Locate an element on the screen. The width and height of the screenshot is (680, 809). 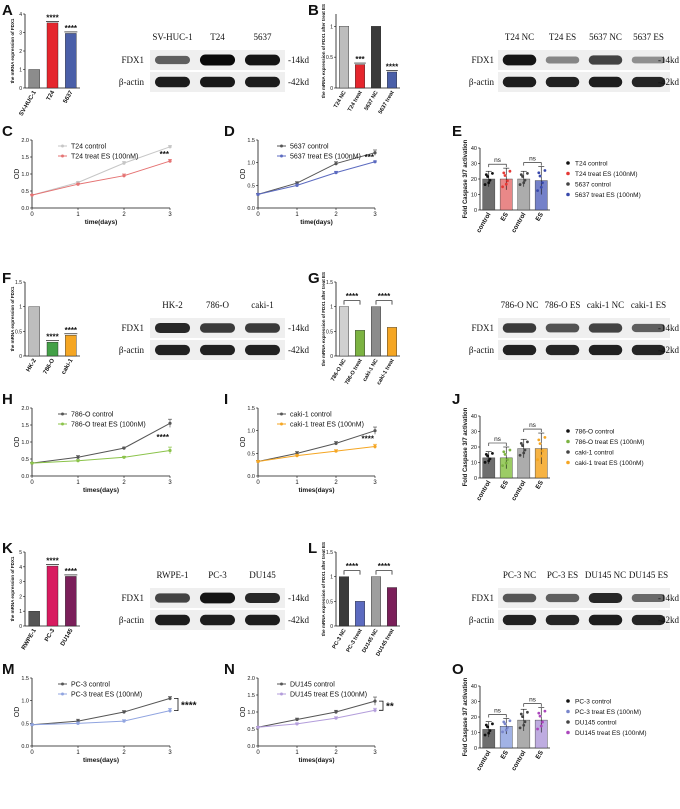
western-blot-row2-baseline: RWPE-1 PC-3 DU145 FDX1 -14kd β-actin -42kd is located at coordinates (214, 600).